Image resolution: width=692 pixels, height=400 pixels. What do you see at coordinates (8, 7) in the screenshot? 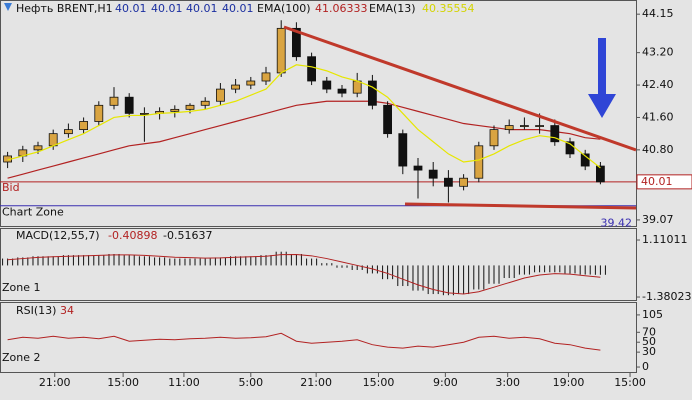
I see `symbol-icon` at bounding box center [8, 7].